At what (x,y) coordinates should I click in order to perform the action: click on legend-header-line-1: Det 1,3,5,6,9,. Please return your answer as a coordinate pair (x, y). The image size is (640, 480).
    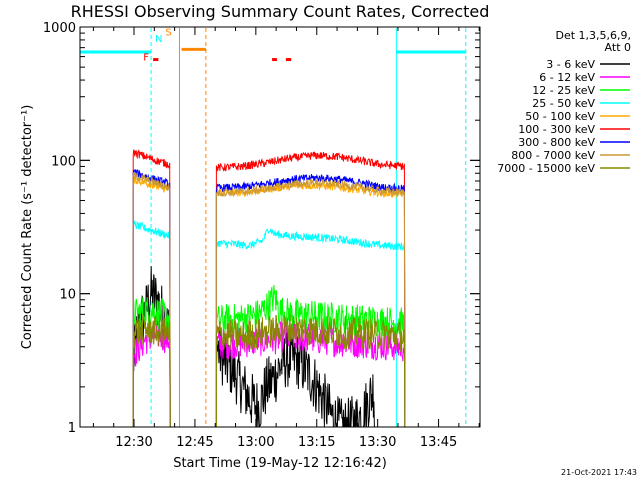
    Looking at the image, I should click on (593, 35).